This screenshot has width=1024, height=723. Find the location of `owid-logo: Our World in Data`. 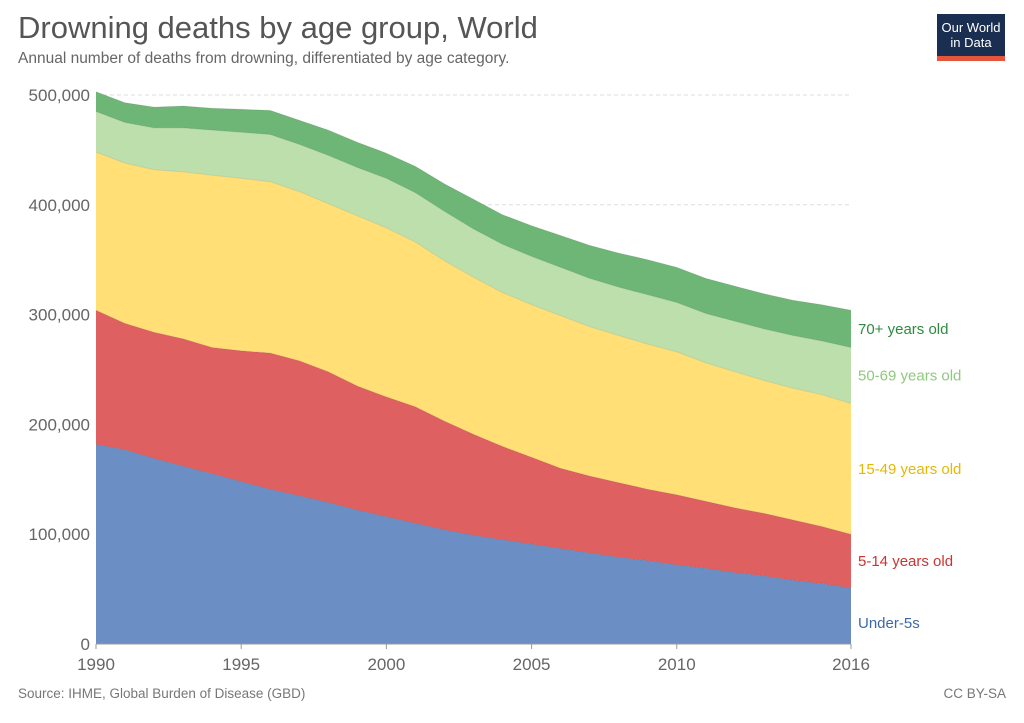

owid-logo: Our World in Data is located at coordinates (971, 37).